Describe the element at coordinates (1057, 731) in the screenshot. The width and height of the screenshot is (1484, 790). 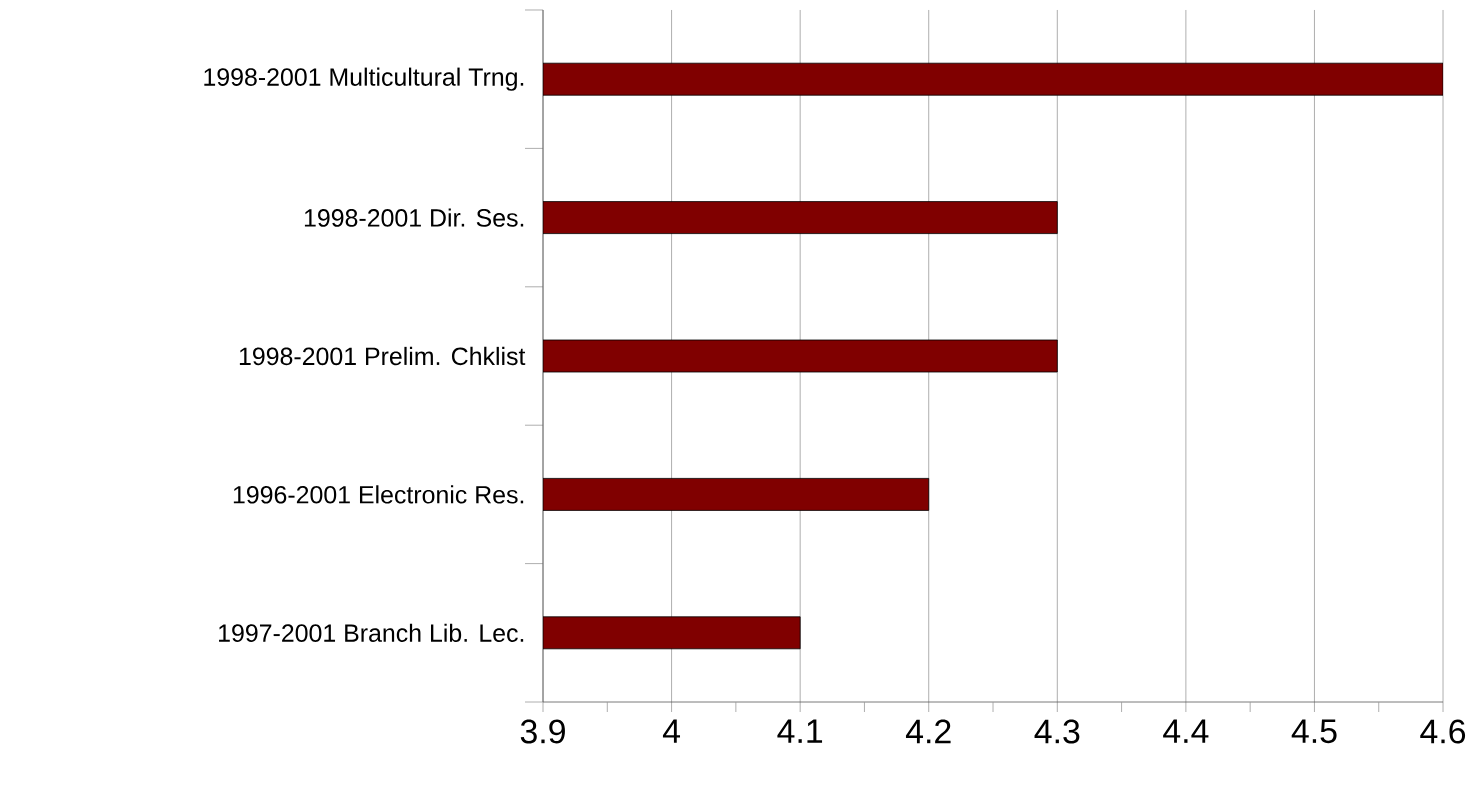
I see `x-tick-label: 4.3` at that location.